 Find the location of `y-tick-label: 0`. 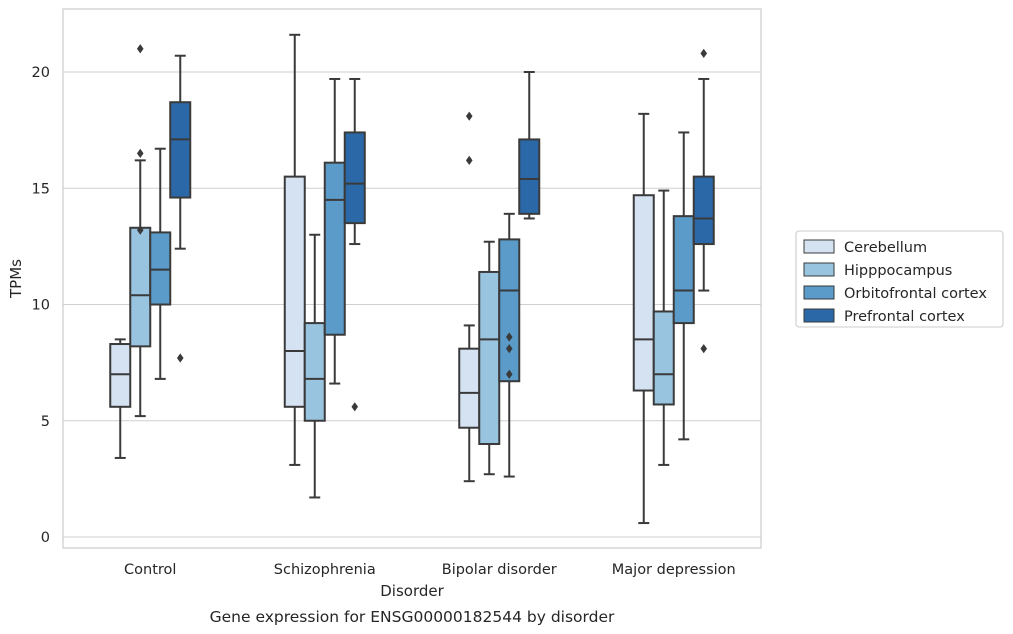

y-tick-label: 0 is located at coordinates (45, 538).